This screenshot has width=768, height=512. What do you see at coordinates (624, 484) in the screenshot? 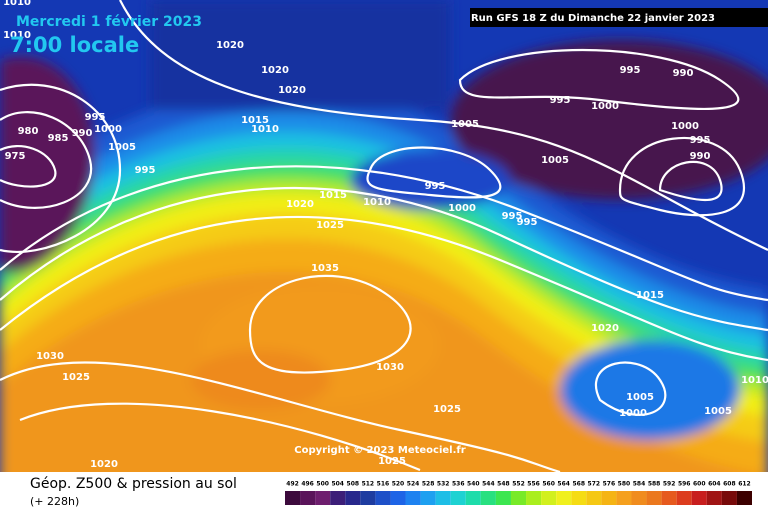
I see `legend-label: 580` at bounding box center [624, 484].